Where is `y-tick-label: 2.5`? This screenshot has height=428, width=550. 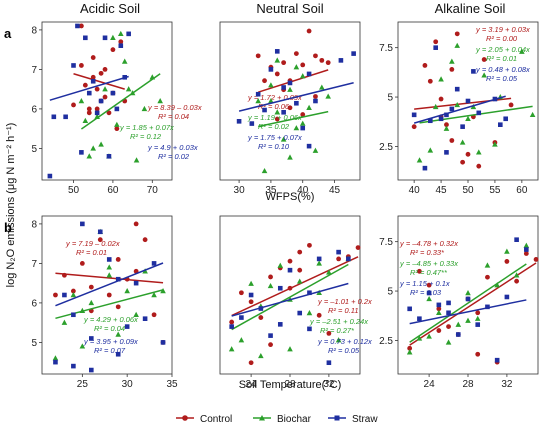 y-tick-label: 2.5 is located at coordinates (386, 341).